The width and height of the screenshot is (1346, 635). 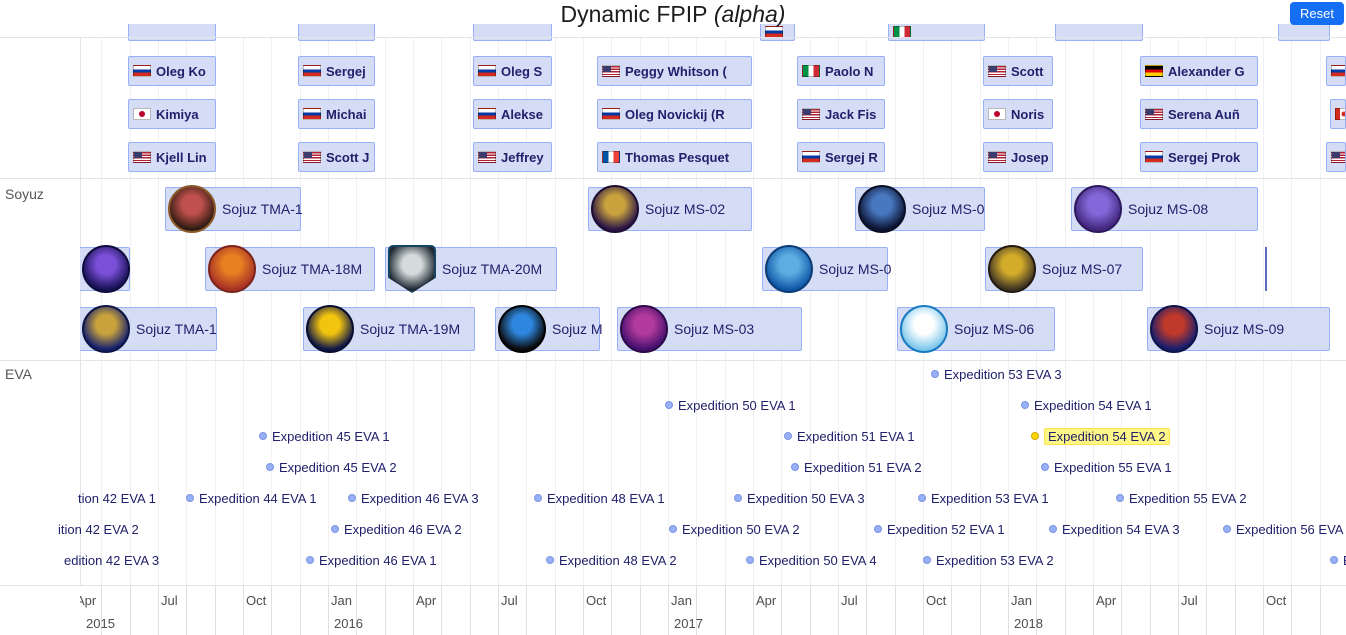 I want to click on astronaut-item: Alexander G, so click(x=1199, y=71).